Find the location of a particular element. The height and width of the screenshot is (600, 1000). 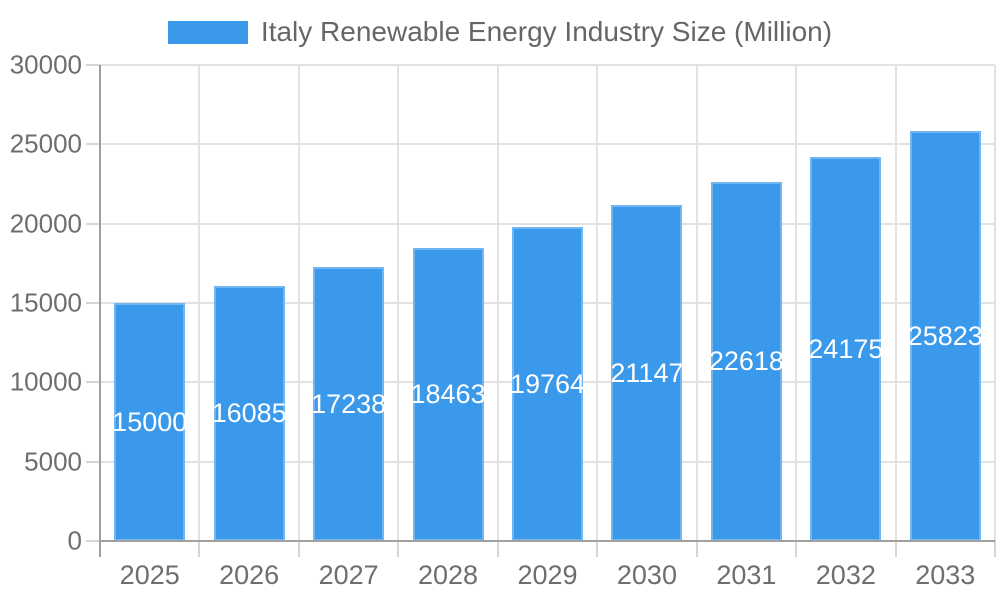

y-axis-label: 25000 is located at coordinates (45, 143).